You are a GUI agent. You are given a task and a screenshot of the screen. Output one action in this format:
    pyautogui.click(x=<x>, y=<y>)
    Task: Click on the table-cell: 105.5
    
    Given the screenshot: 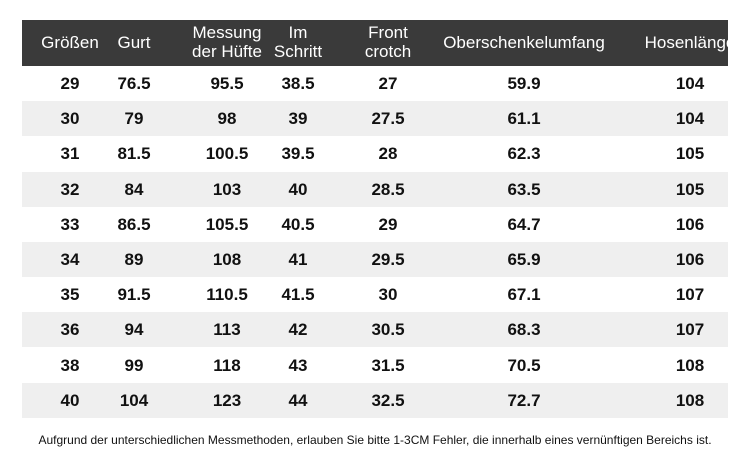 What is the action you would take?
    pyautogui.click(x=227, y=224)
    